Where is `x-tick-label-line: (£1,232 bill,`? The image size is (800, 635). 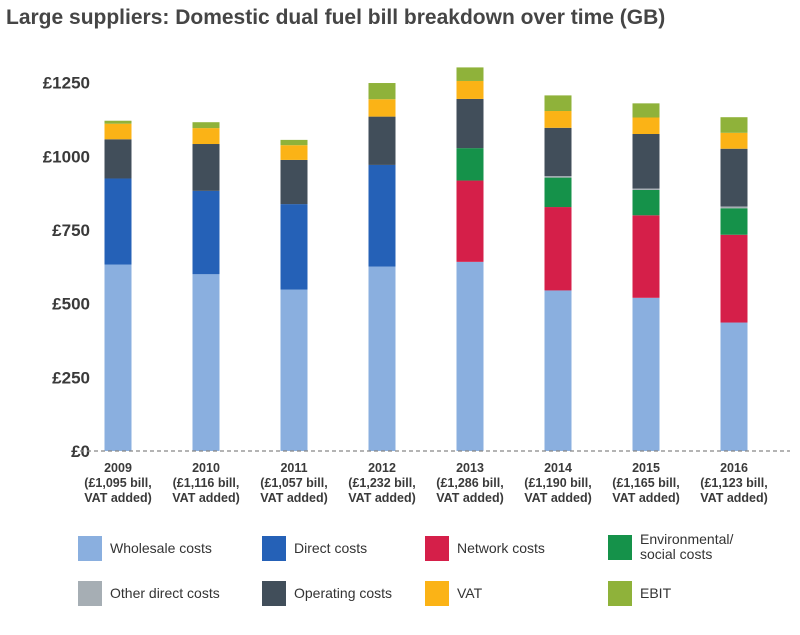 x-tick-label-line: (£1,232 bill, is located at coordinates (381, 483).